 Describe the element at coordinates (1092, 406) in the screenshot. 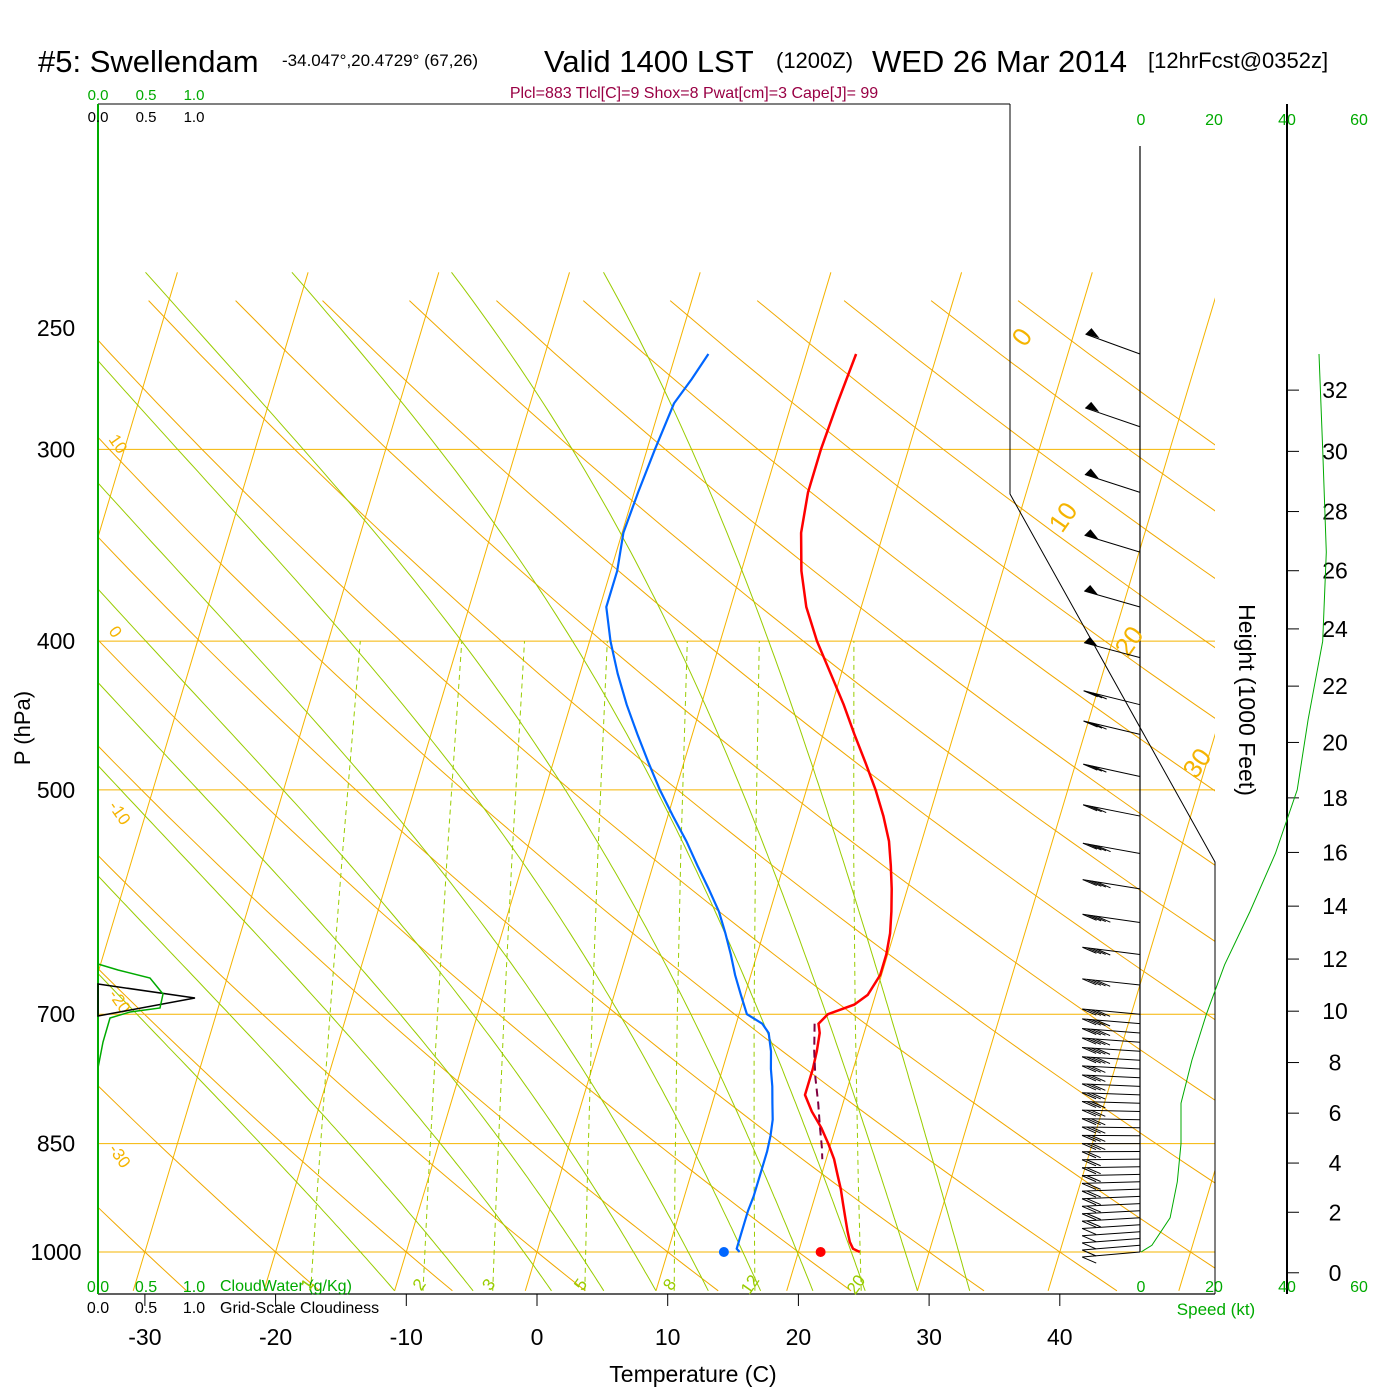

I see `wind-barb-pennant` at that location.